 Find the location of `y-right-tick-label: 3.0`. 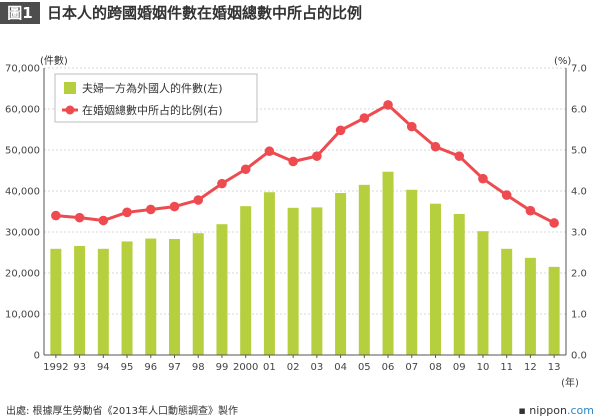

y-right-tick-label: 3.0 is located at coordinates (579, 233).